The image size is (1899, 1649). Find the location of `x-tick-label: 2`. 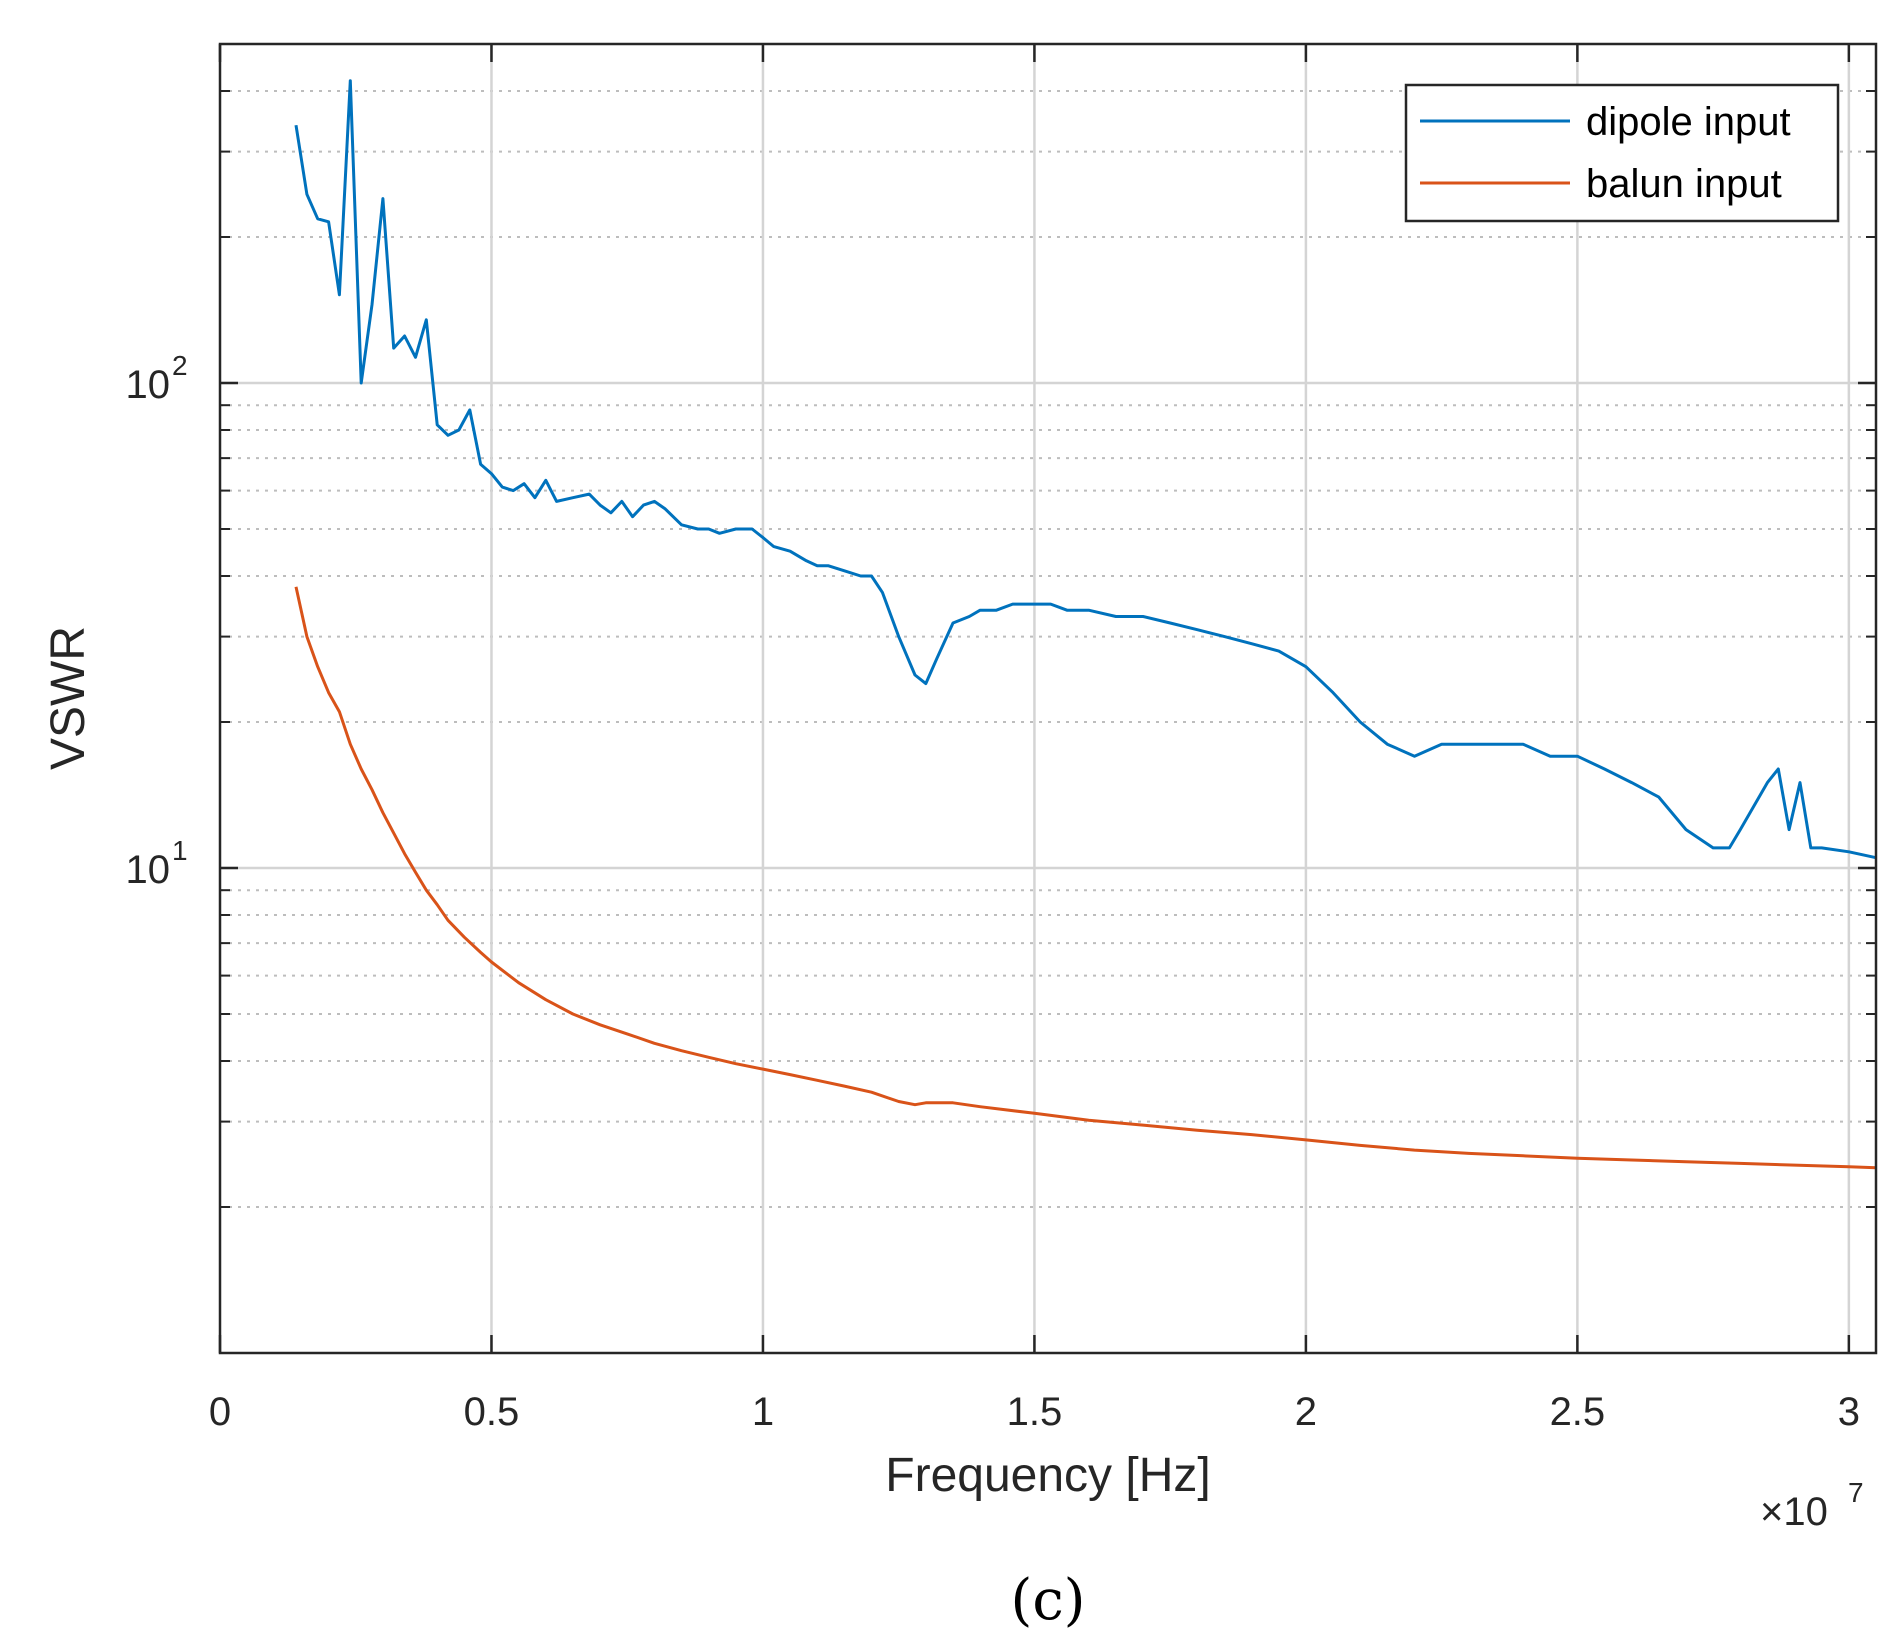

x-tick-label: 2 is located at coordinates (1306, 1412).